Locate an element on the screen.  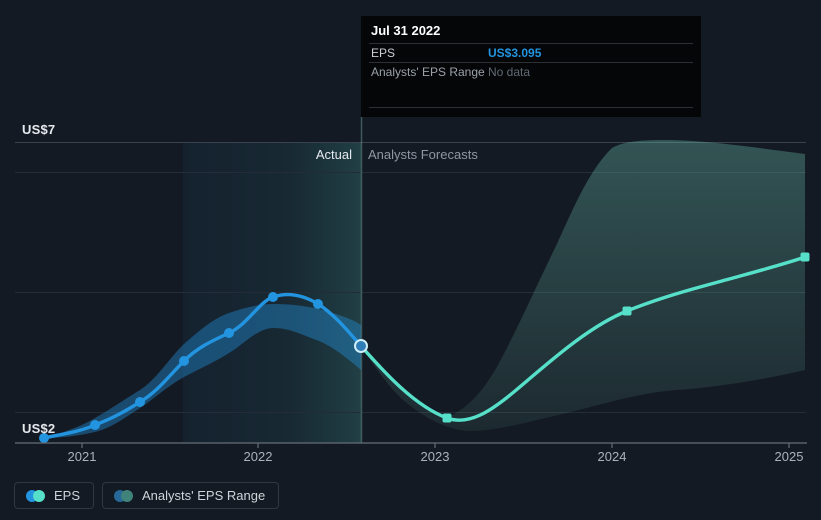
legend: EPS Analysts' EPS Range is located at coordinates (147, 495).